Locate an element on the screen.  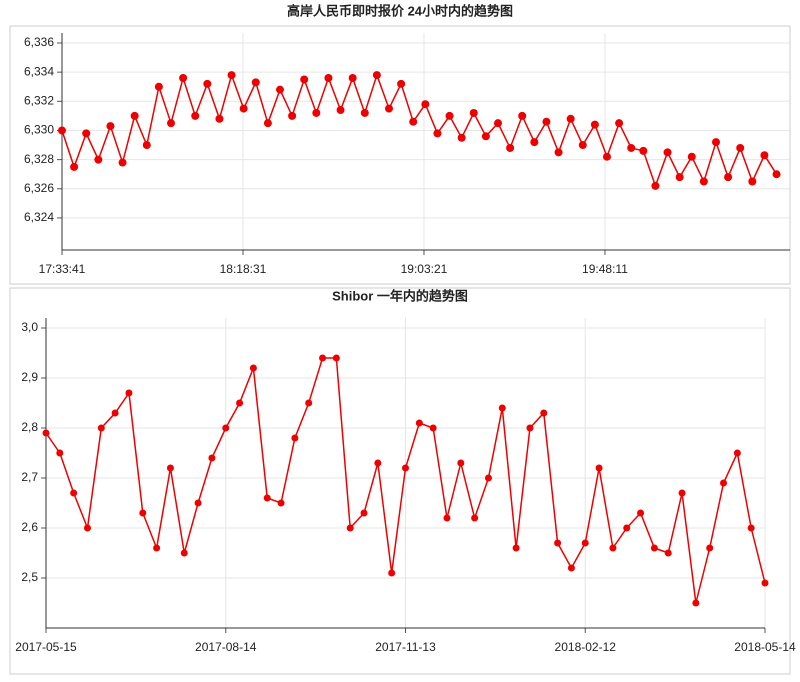
y-tick-label: 6,330 is located at coordinates (39, 130).